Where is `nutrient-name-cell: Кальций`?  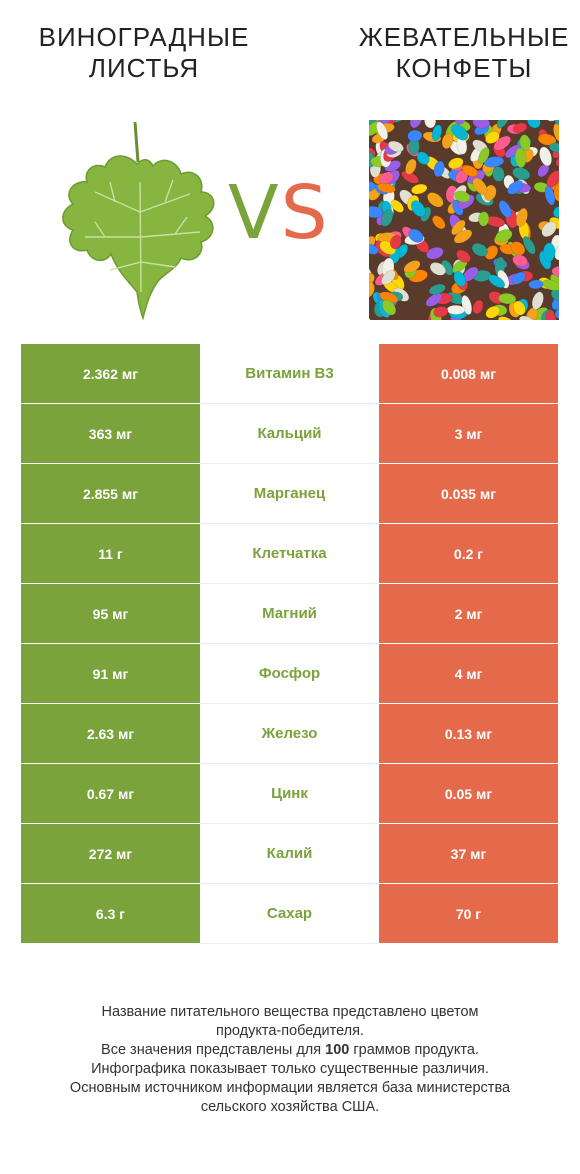
nutrient-name-cell: Кальций is located at coordinates (289, 434).